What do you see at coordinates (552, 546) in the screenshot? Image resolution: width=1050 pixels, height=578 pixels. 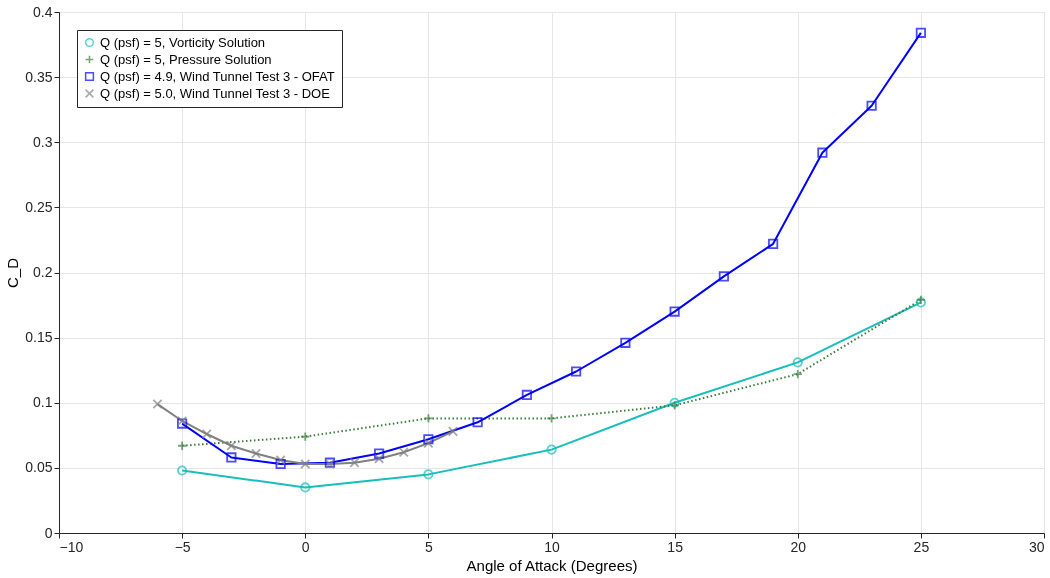 I see `x-tick-label: 10` at bounding box center [552, 546].